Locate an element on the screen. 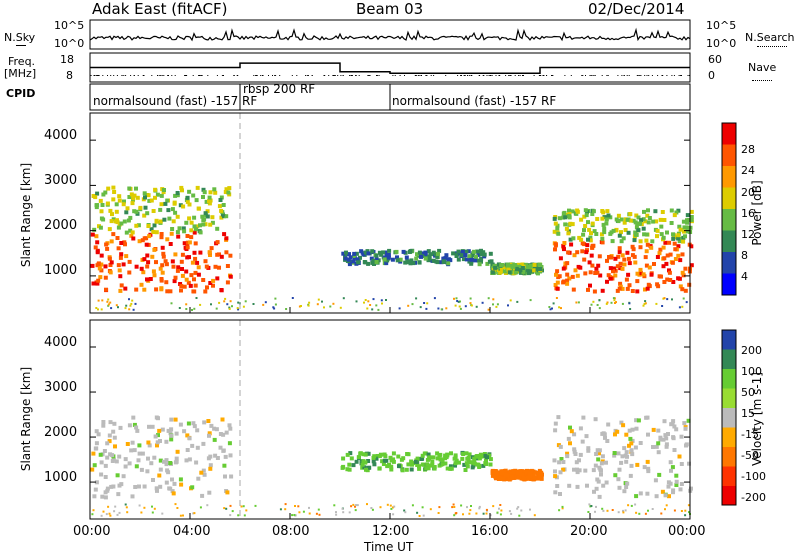 The height and width of the screenshot is (554, 800). cpid-segment-3: normalsound (fast) -157 RF is located at coordinates (474, 101).